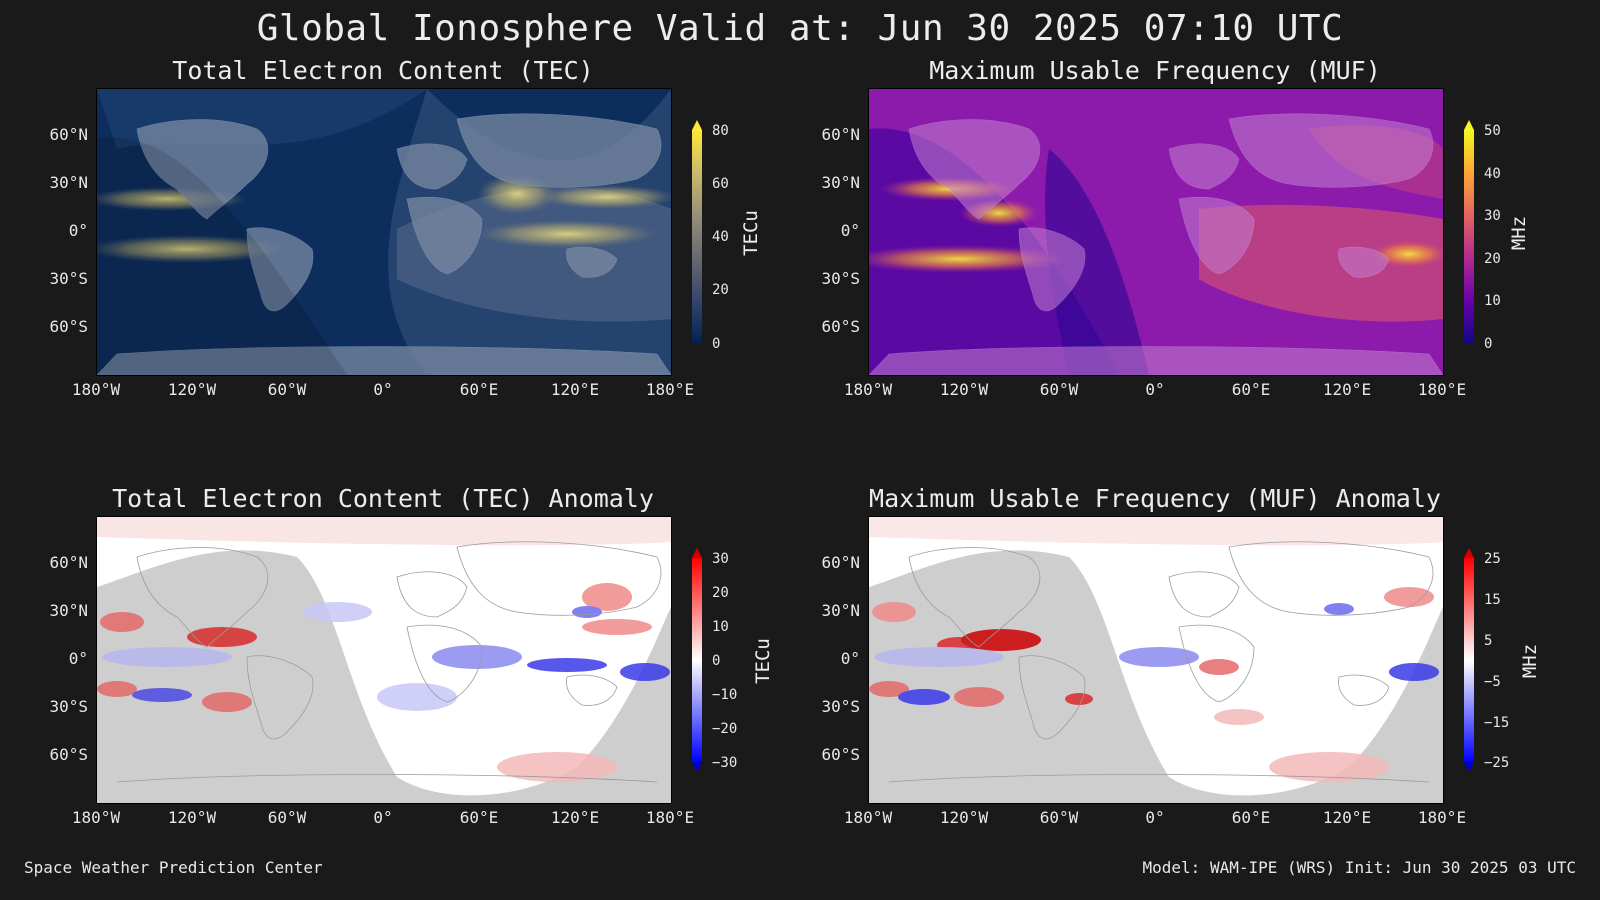 This screenshot has height=900, width=1600. I want to click on muf-panel-title: Maximum Usable Frequency (MUF), so click(1155, 70).